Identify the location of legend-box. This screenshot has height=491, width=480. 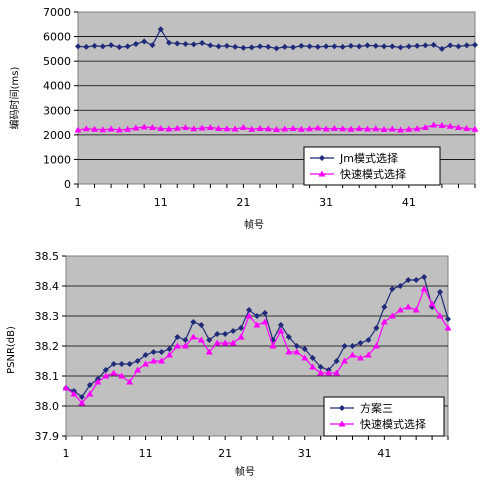
(384, 416).